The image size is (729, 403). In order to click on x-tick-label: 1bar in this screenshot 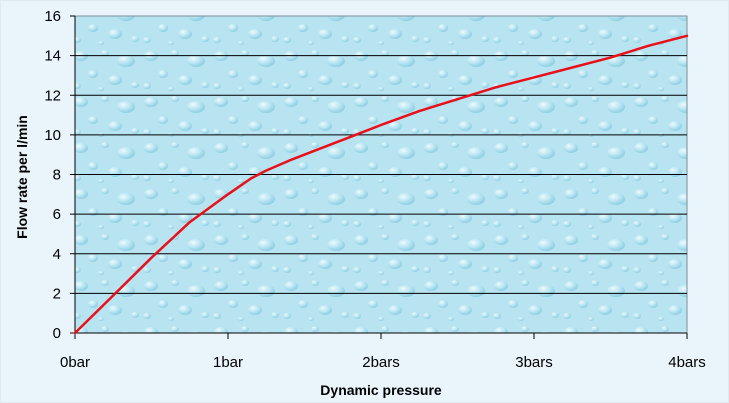, I will do `click(228, 362)`.